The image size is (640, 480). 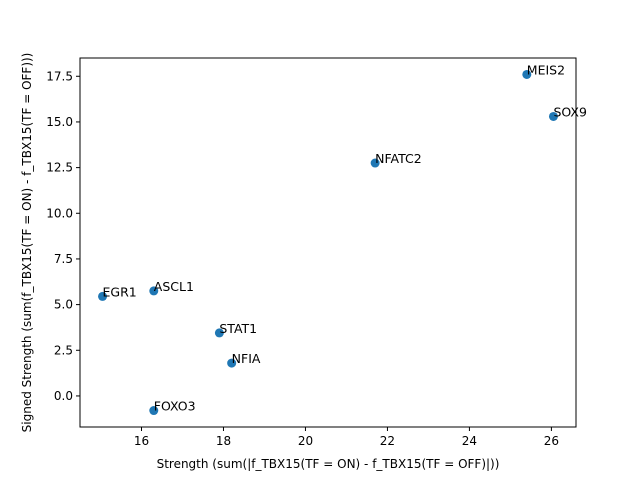 I want to click on y-tick-label: 0.0, so click(x=63, y=396).